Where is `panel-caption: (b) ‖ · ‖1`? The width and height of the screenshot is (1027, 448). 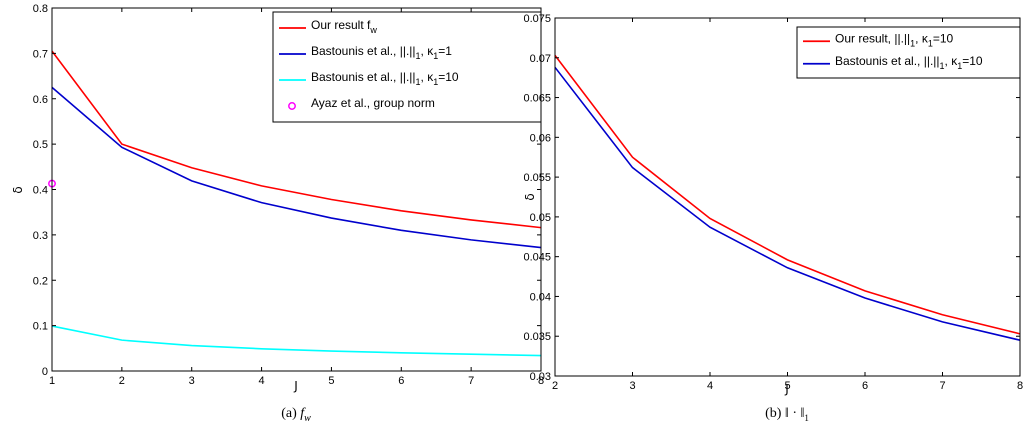 panel-caption: (b) ‖ · ‖1 is located at coordinates (787, 414).